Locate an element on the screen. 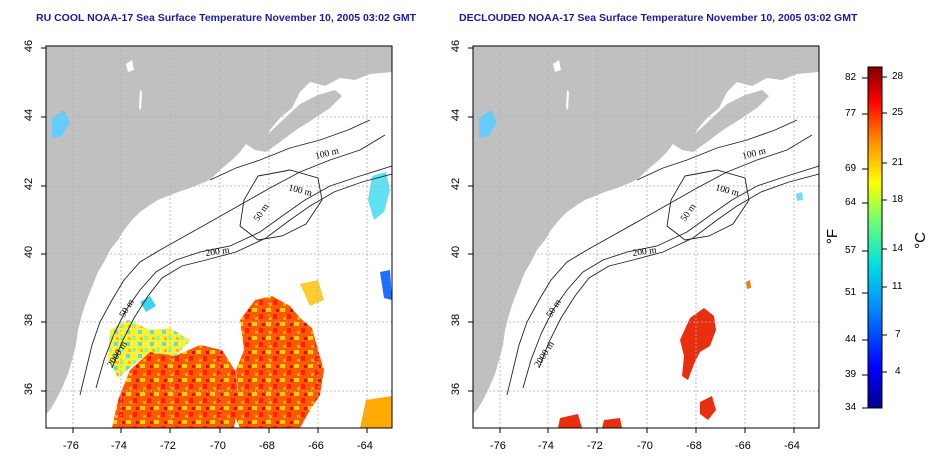 The height and width of the screenshot is (475, 950). colorbar-gradient is located at coordinates (875, 237).